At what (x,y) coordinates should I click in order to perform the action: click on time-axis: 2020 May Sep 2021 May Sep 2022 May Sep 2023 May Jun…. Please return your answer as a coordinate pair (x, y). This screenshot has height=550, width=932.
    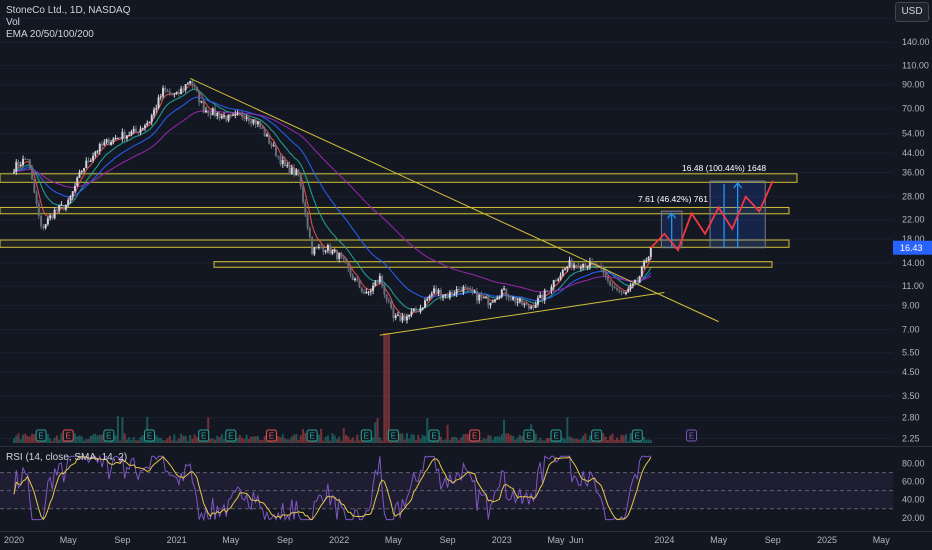
    Looking at the image, I should click on (466, 538).